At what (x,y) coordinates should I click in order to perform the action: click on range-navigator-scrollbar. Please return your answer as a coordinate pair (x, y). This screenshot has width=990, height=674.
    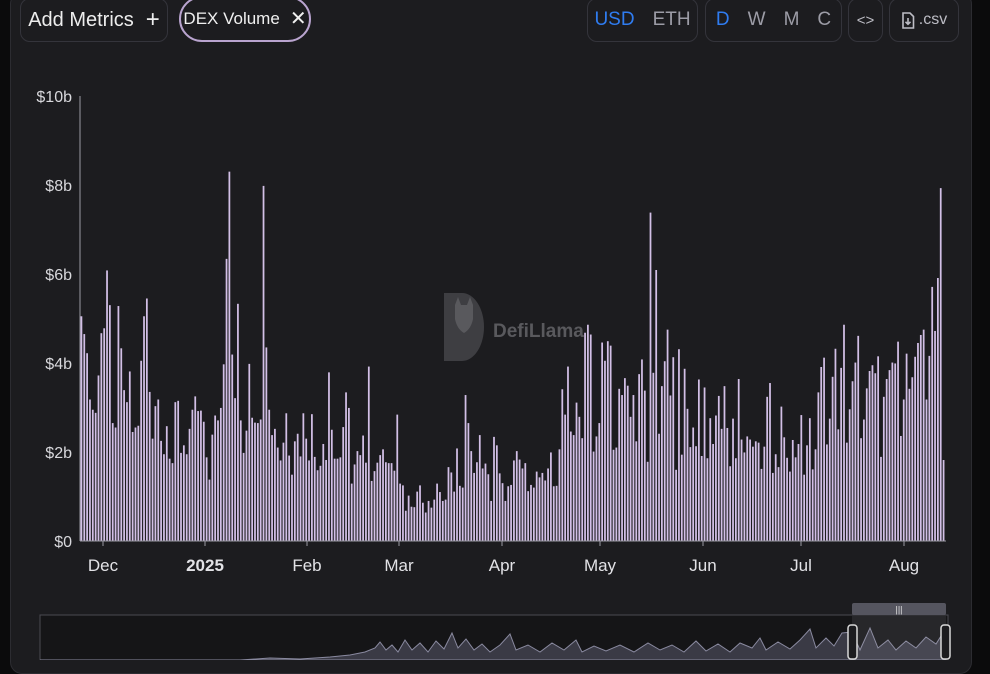
    Looking at the image, I should click on (899, 609).